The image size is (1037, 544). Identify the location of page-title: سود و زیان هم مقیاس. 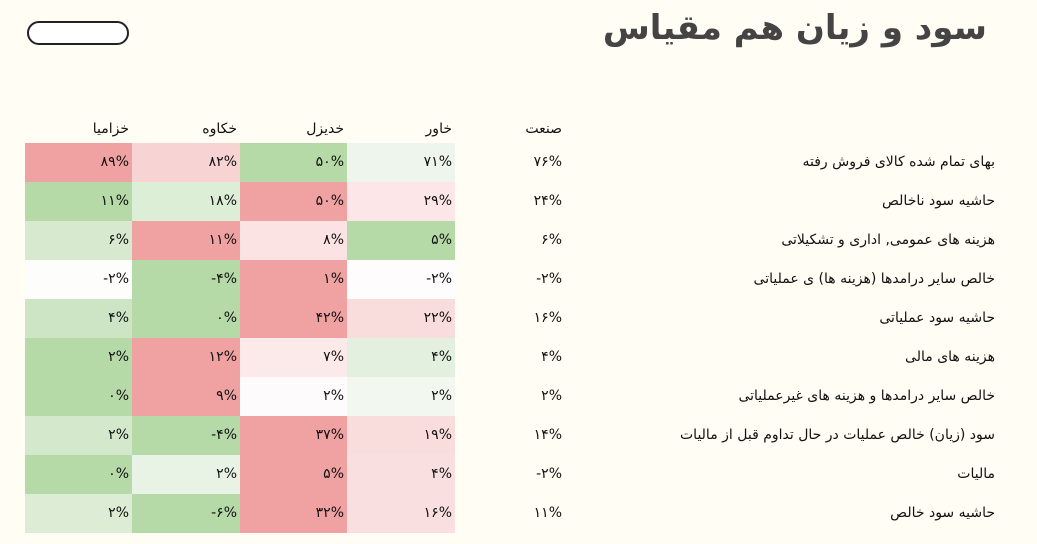
(794, 28).